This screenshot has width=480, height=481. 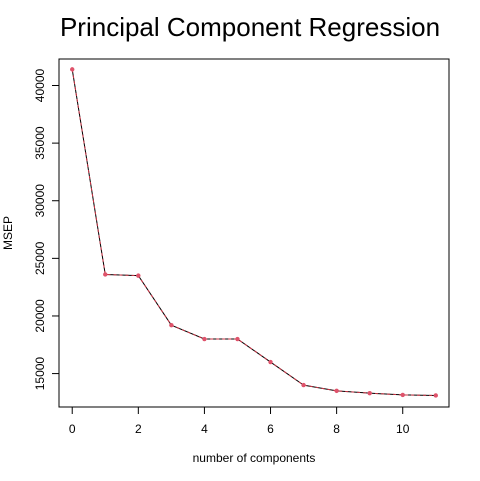 I want to click on y-tick-label: 30000, so click(x=40, y=201).